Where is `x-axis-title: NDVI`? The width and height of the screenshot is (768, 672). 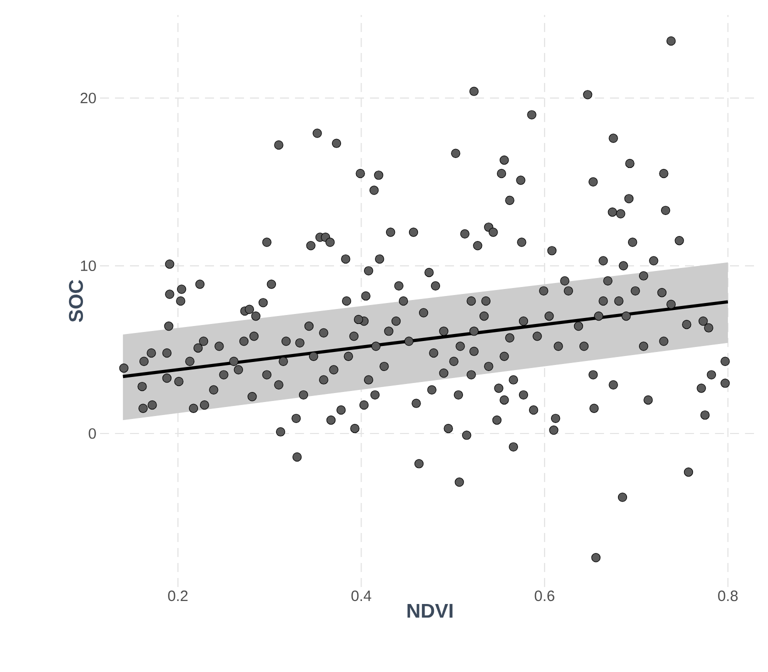
x-axis-title: NDVI is located at coordinates (430, 611).